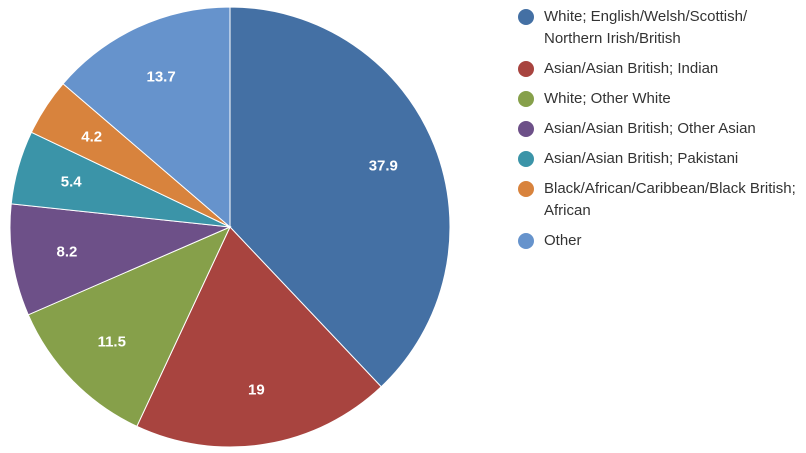 The image size is (806, 453). Describe the element at coordinates (72, 182) in the screenshot. I see `slice-value-label: 5.4` at that location.